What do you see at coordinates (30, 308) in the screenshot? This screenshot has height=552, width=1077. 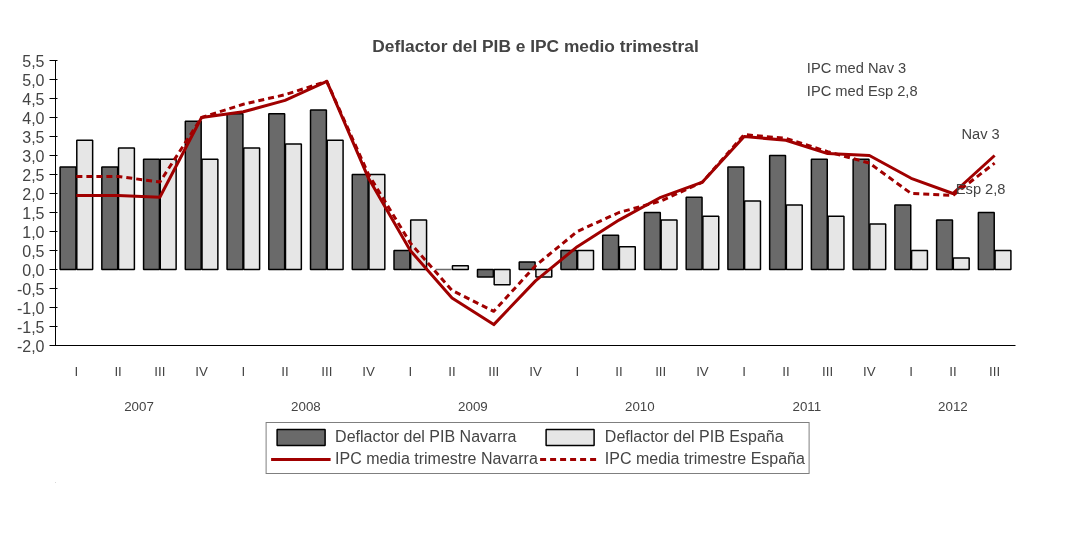 I see `y-tick-label: -1,0` at bounding box center [30, 308].